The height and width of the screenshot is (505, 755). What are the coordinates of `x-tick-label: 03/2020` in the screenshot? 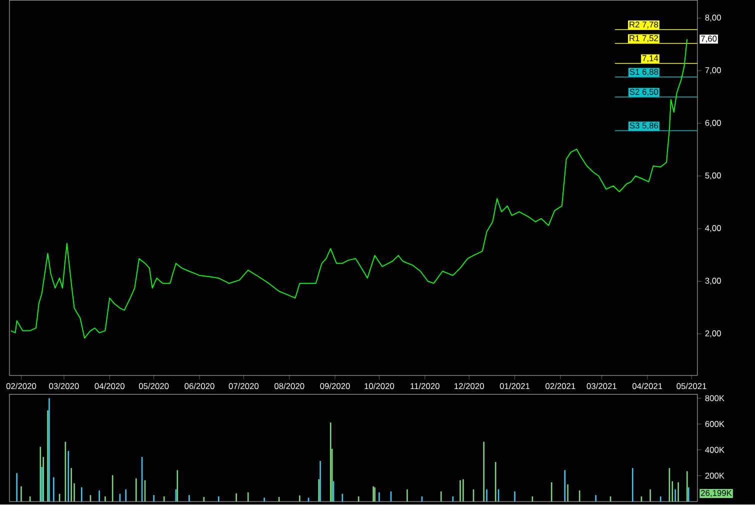 It's located at (64, 386).